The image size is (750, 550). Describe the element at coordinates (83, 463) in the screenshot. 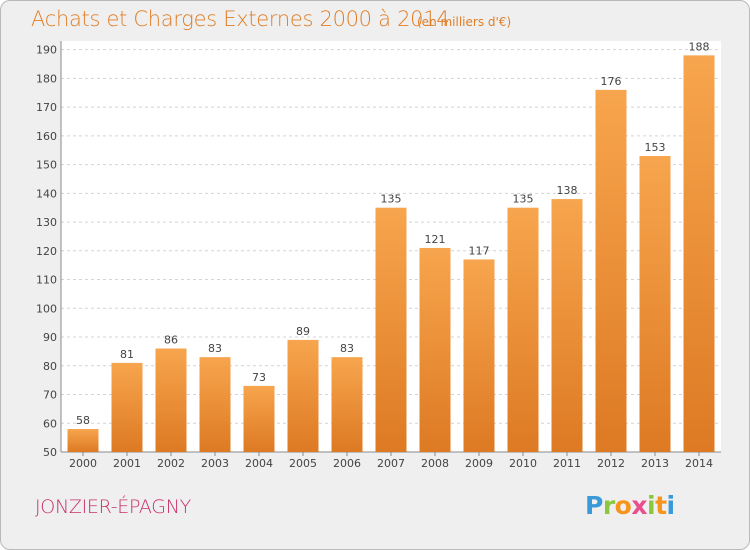

I see `x-tick-label-2000: 2000` at that location.